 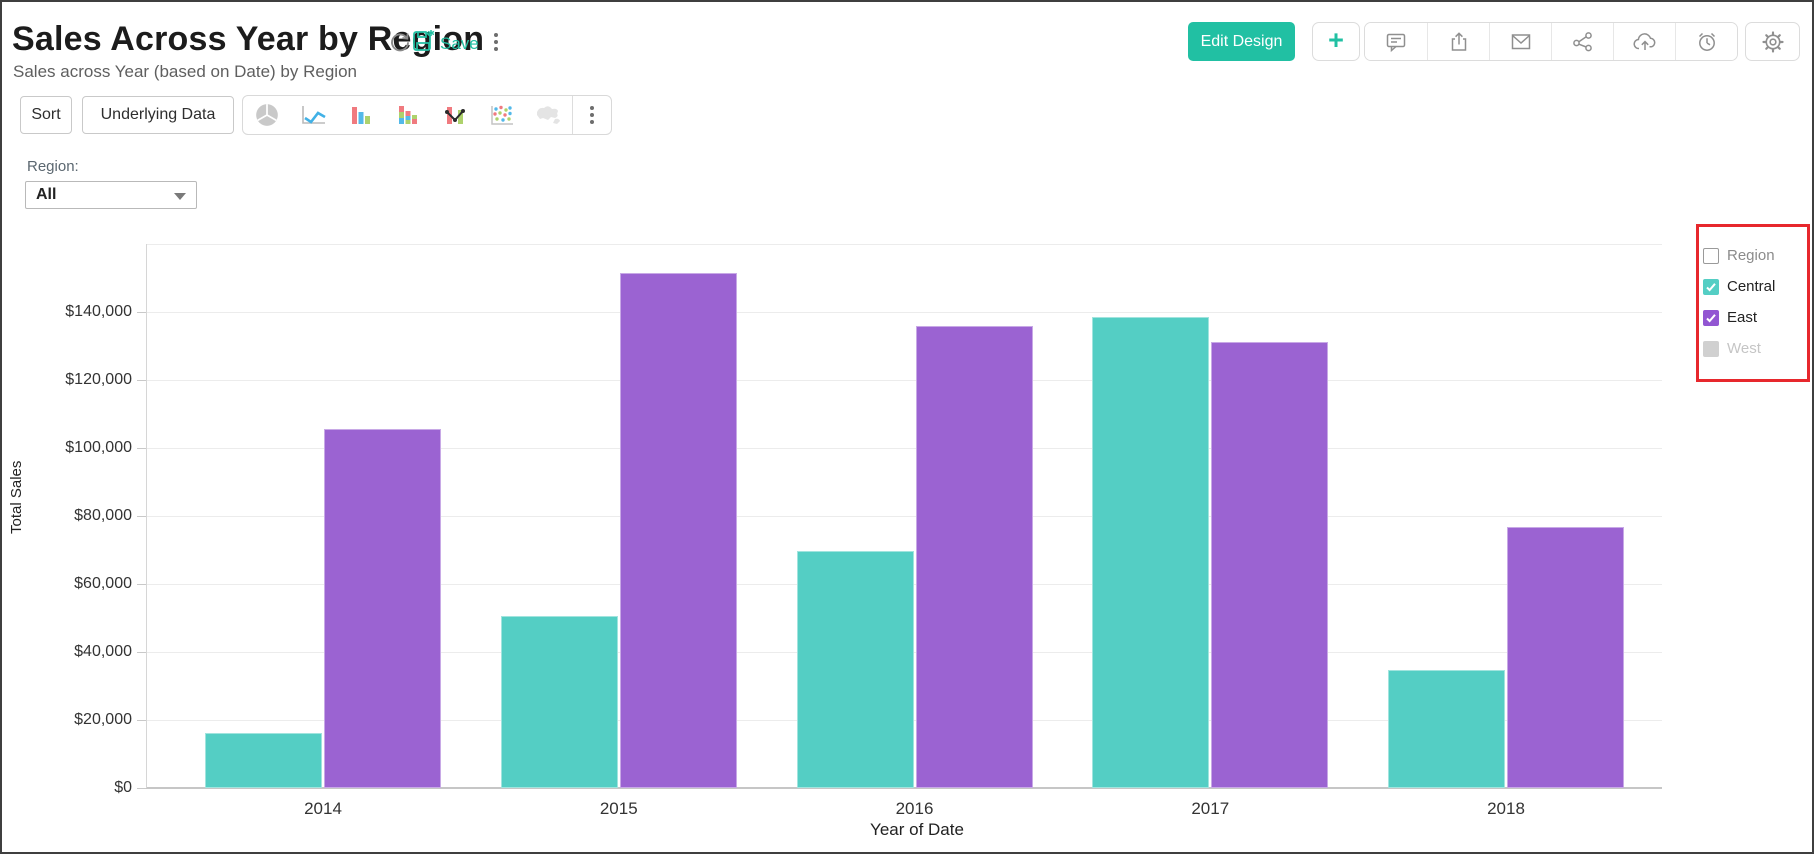 What do you see at coordinates (1458, 41) in the screenshot?
I see `export-icon` at bounding box center [1458, 41].